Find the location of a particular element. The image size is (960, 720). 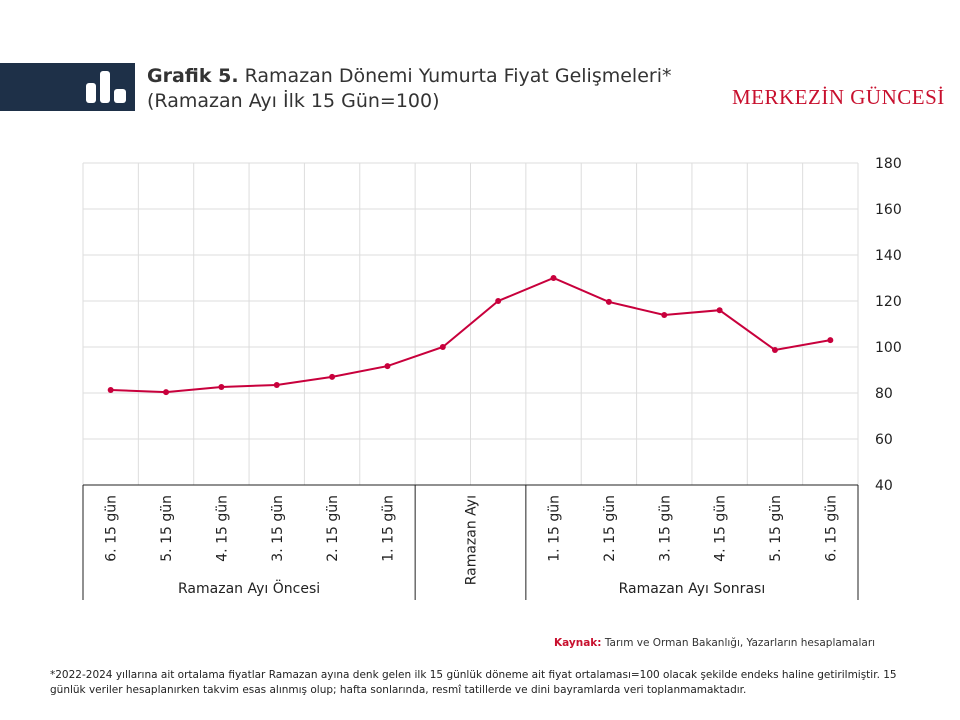

y-tick-label: 160 is located at coordinates (888, 210).